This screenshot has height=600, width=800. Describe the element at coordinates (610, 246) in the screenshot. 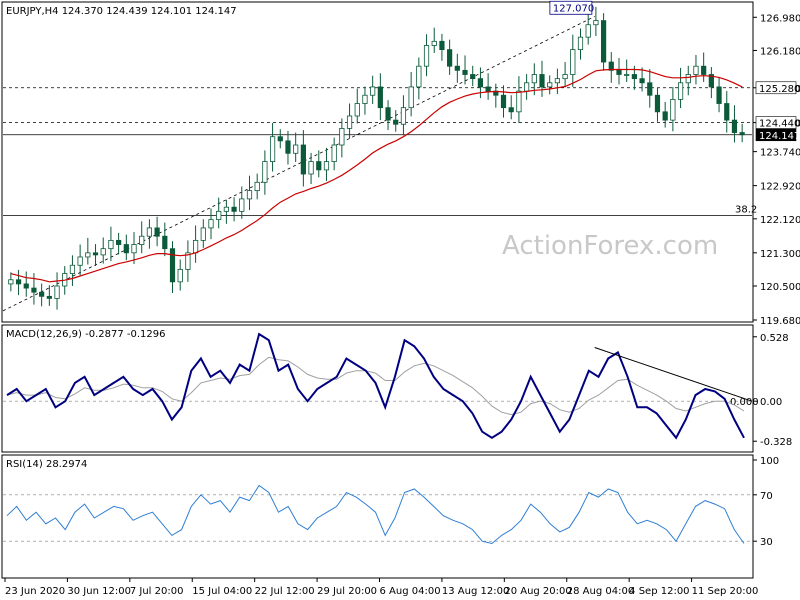

I see `watermark: ActionForex.com` at that location.